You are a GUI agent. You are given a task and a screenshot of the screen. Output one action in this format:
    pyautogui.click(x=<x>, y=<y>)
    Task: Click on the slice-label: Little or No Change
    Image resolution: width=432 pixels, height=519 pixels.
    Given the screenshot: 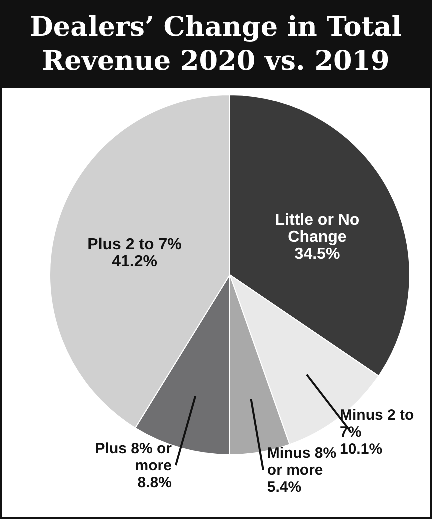 What is the action you would take?
    pyautogui.click(x=317, y=229)
    